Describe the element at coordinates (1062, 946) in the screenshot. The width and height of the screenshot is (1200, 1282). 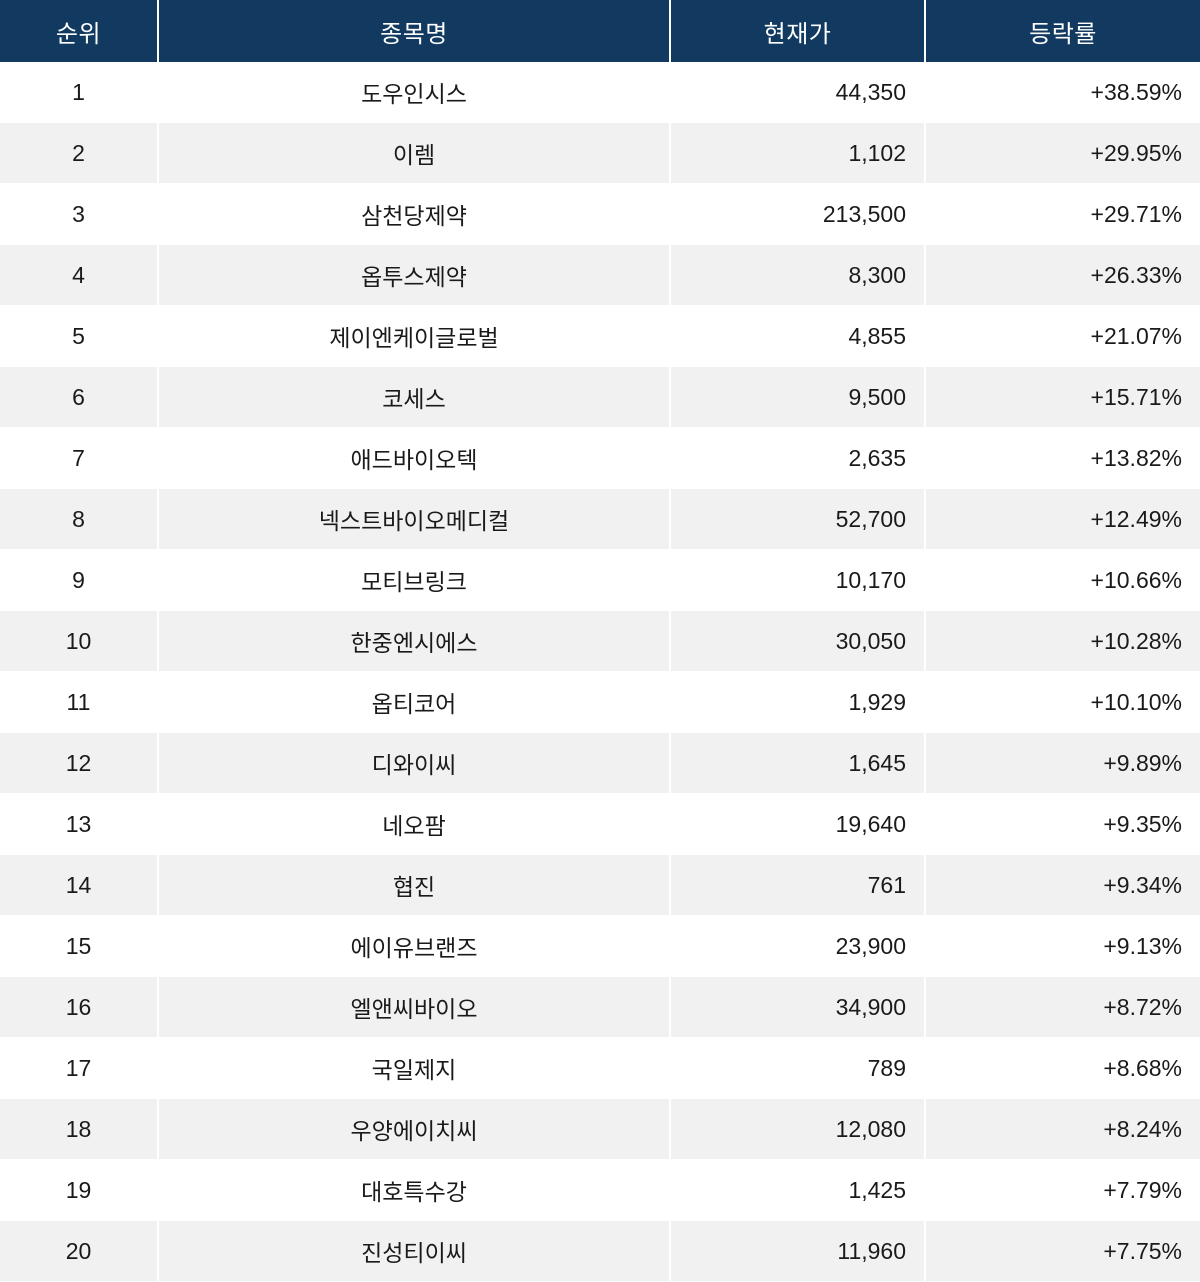
I see `cell-change-rate: +9.13%` at that location.